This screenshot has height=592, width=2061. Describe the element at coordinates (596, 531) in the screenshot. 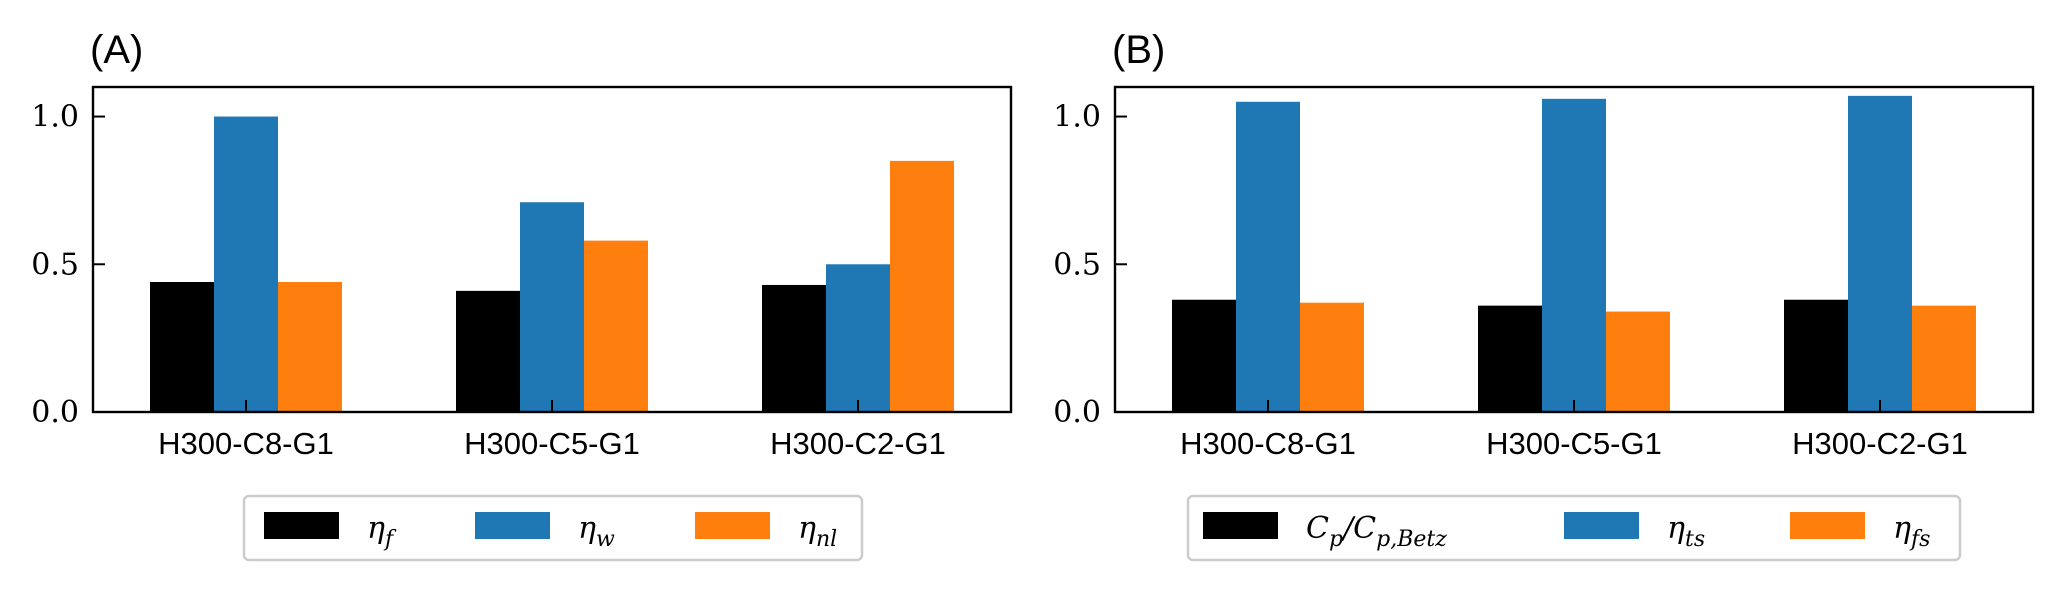

I see `legend-label: ηw` at that location.